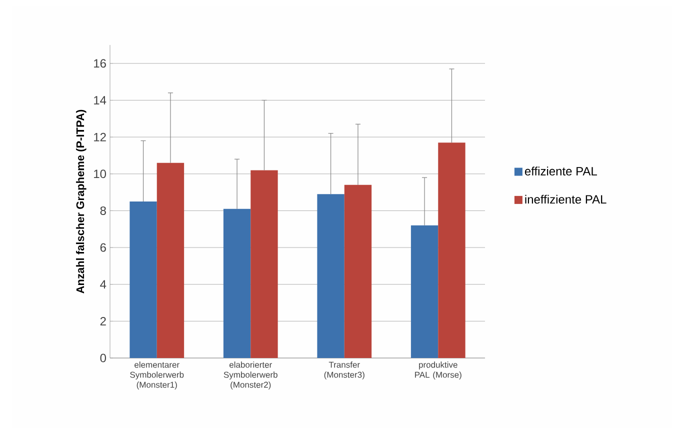 The width and height of the screenshot is (681, 434). Describe the element at coordinates (438, 371) in the screenshot. I see `x-tick-label: produktive PAL (Morse)` at that location.